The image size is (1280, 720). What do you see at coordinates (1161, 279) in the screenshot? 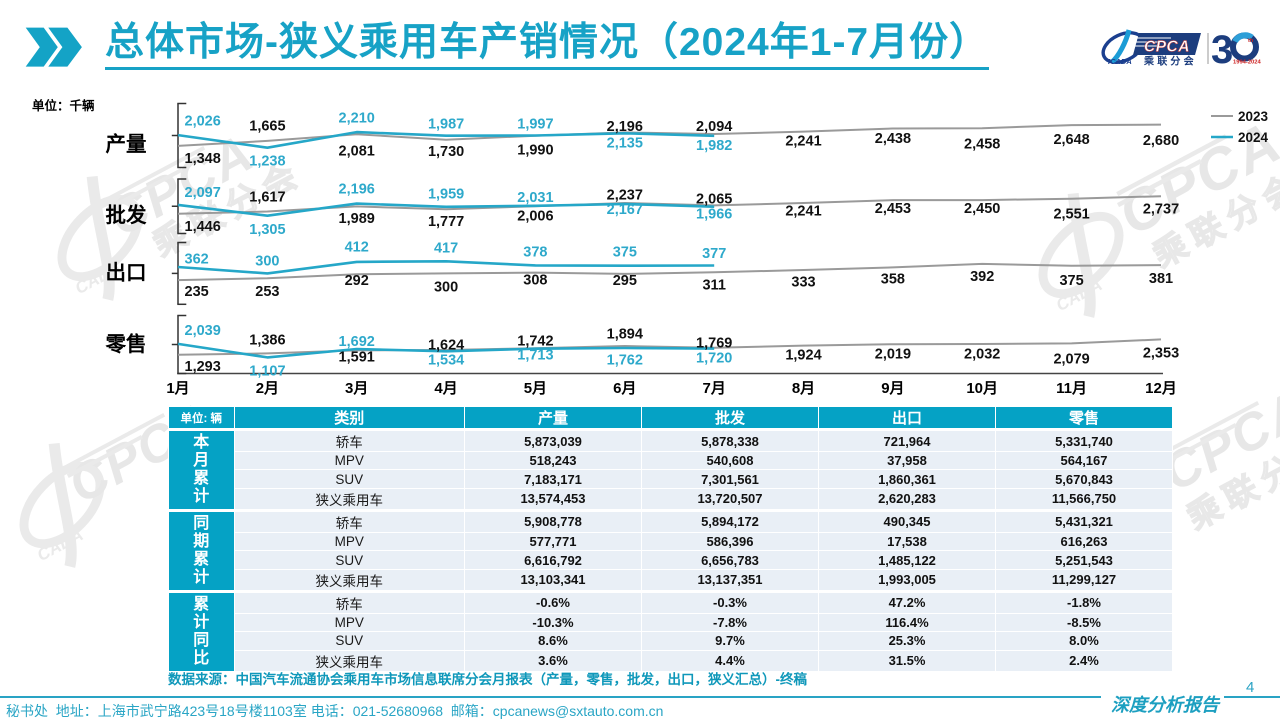
I see `svg-text: 381` at bounding box center [1161, 279].